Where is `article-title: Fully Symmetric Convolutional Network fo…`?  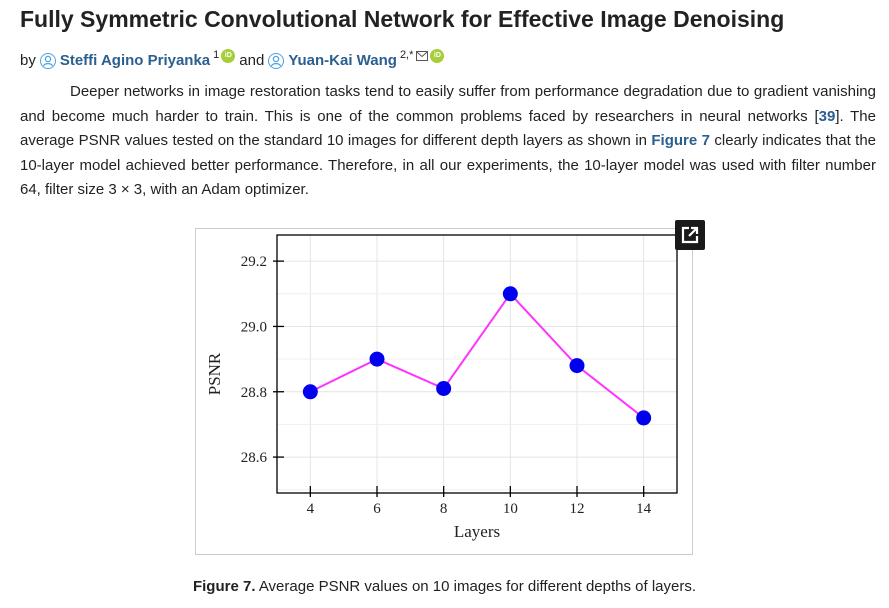
article-title: Fully Symmetric Convolutional Network fo… is located at coordinates (402, 19).